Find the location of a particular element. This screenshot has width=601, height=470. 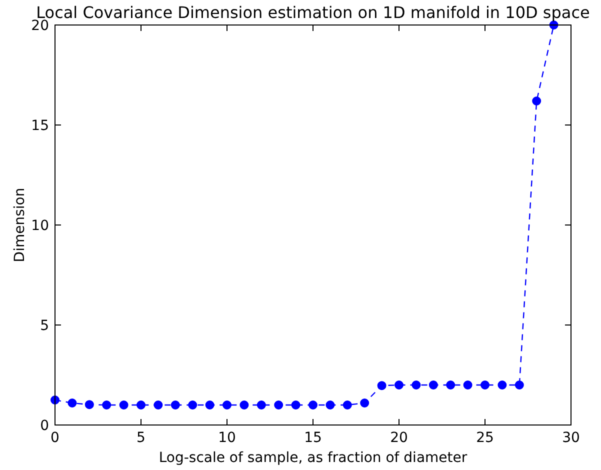

y-tick-label: 10 is located at coordinates (40, 226).